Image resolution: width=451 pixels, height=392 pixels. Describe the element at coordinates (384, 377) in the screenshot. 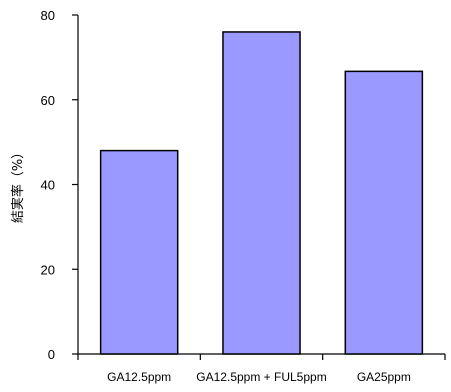

I see `category-label: GA25ppm` at that location.